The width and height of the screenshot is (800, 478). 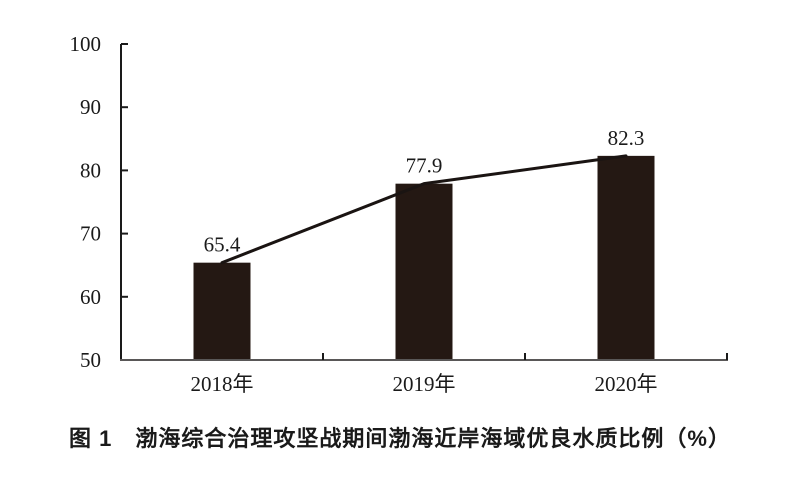 What do you see at coordinates (626, 384) in the screenshot?
I see `x-category-label: 2020年` at bounding box center [626, 384].